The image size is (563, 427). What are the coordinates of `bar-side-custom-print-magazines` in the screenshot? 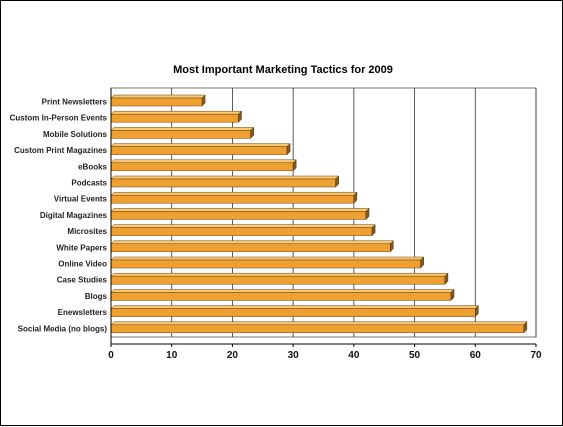 It's located at (288, 149).